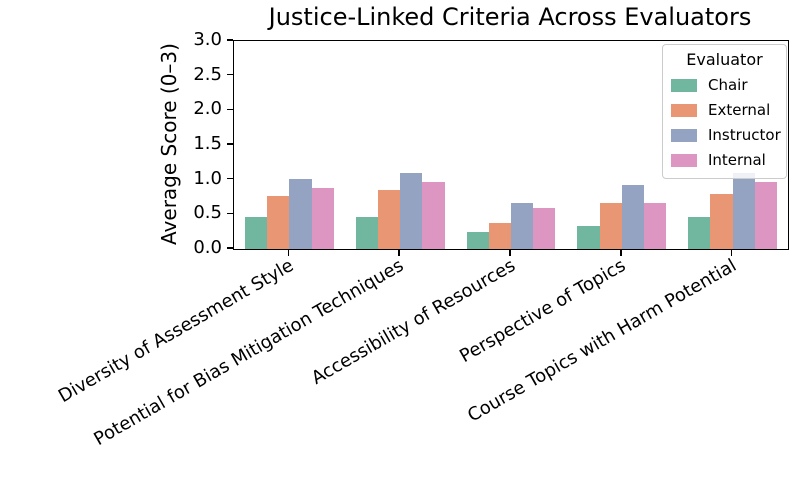 The height and width of the screenshot is (490, 796). What do you see at coordinates (726, 122) in the screenshot?
I see `legend-items: Chair External Instructor Internal` at bounding box center [726, 122].